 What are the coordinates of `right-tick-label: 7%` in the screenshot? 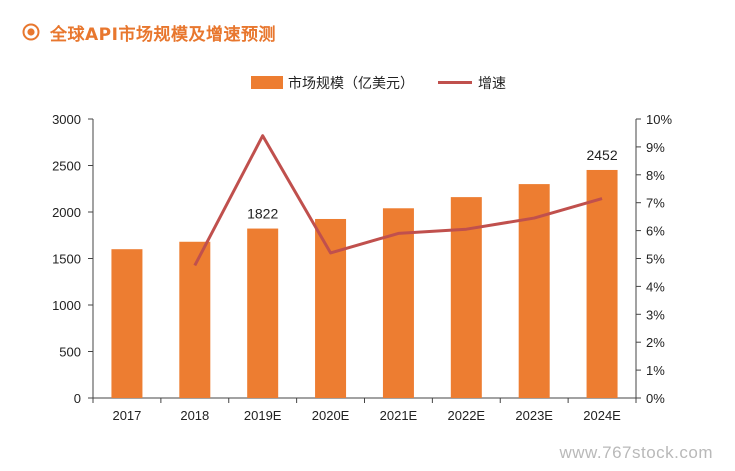 It's located at (655, 203).